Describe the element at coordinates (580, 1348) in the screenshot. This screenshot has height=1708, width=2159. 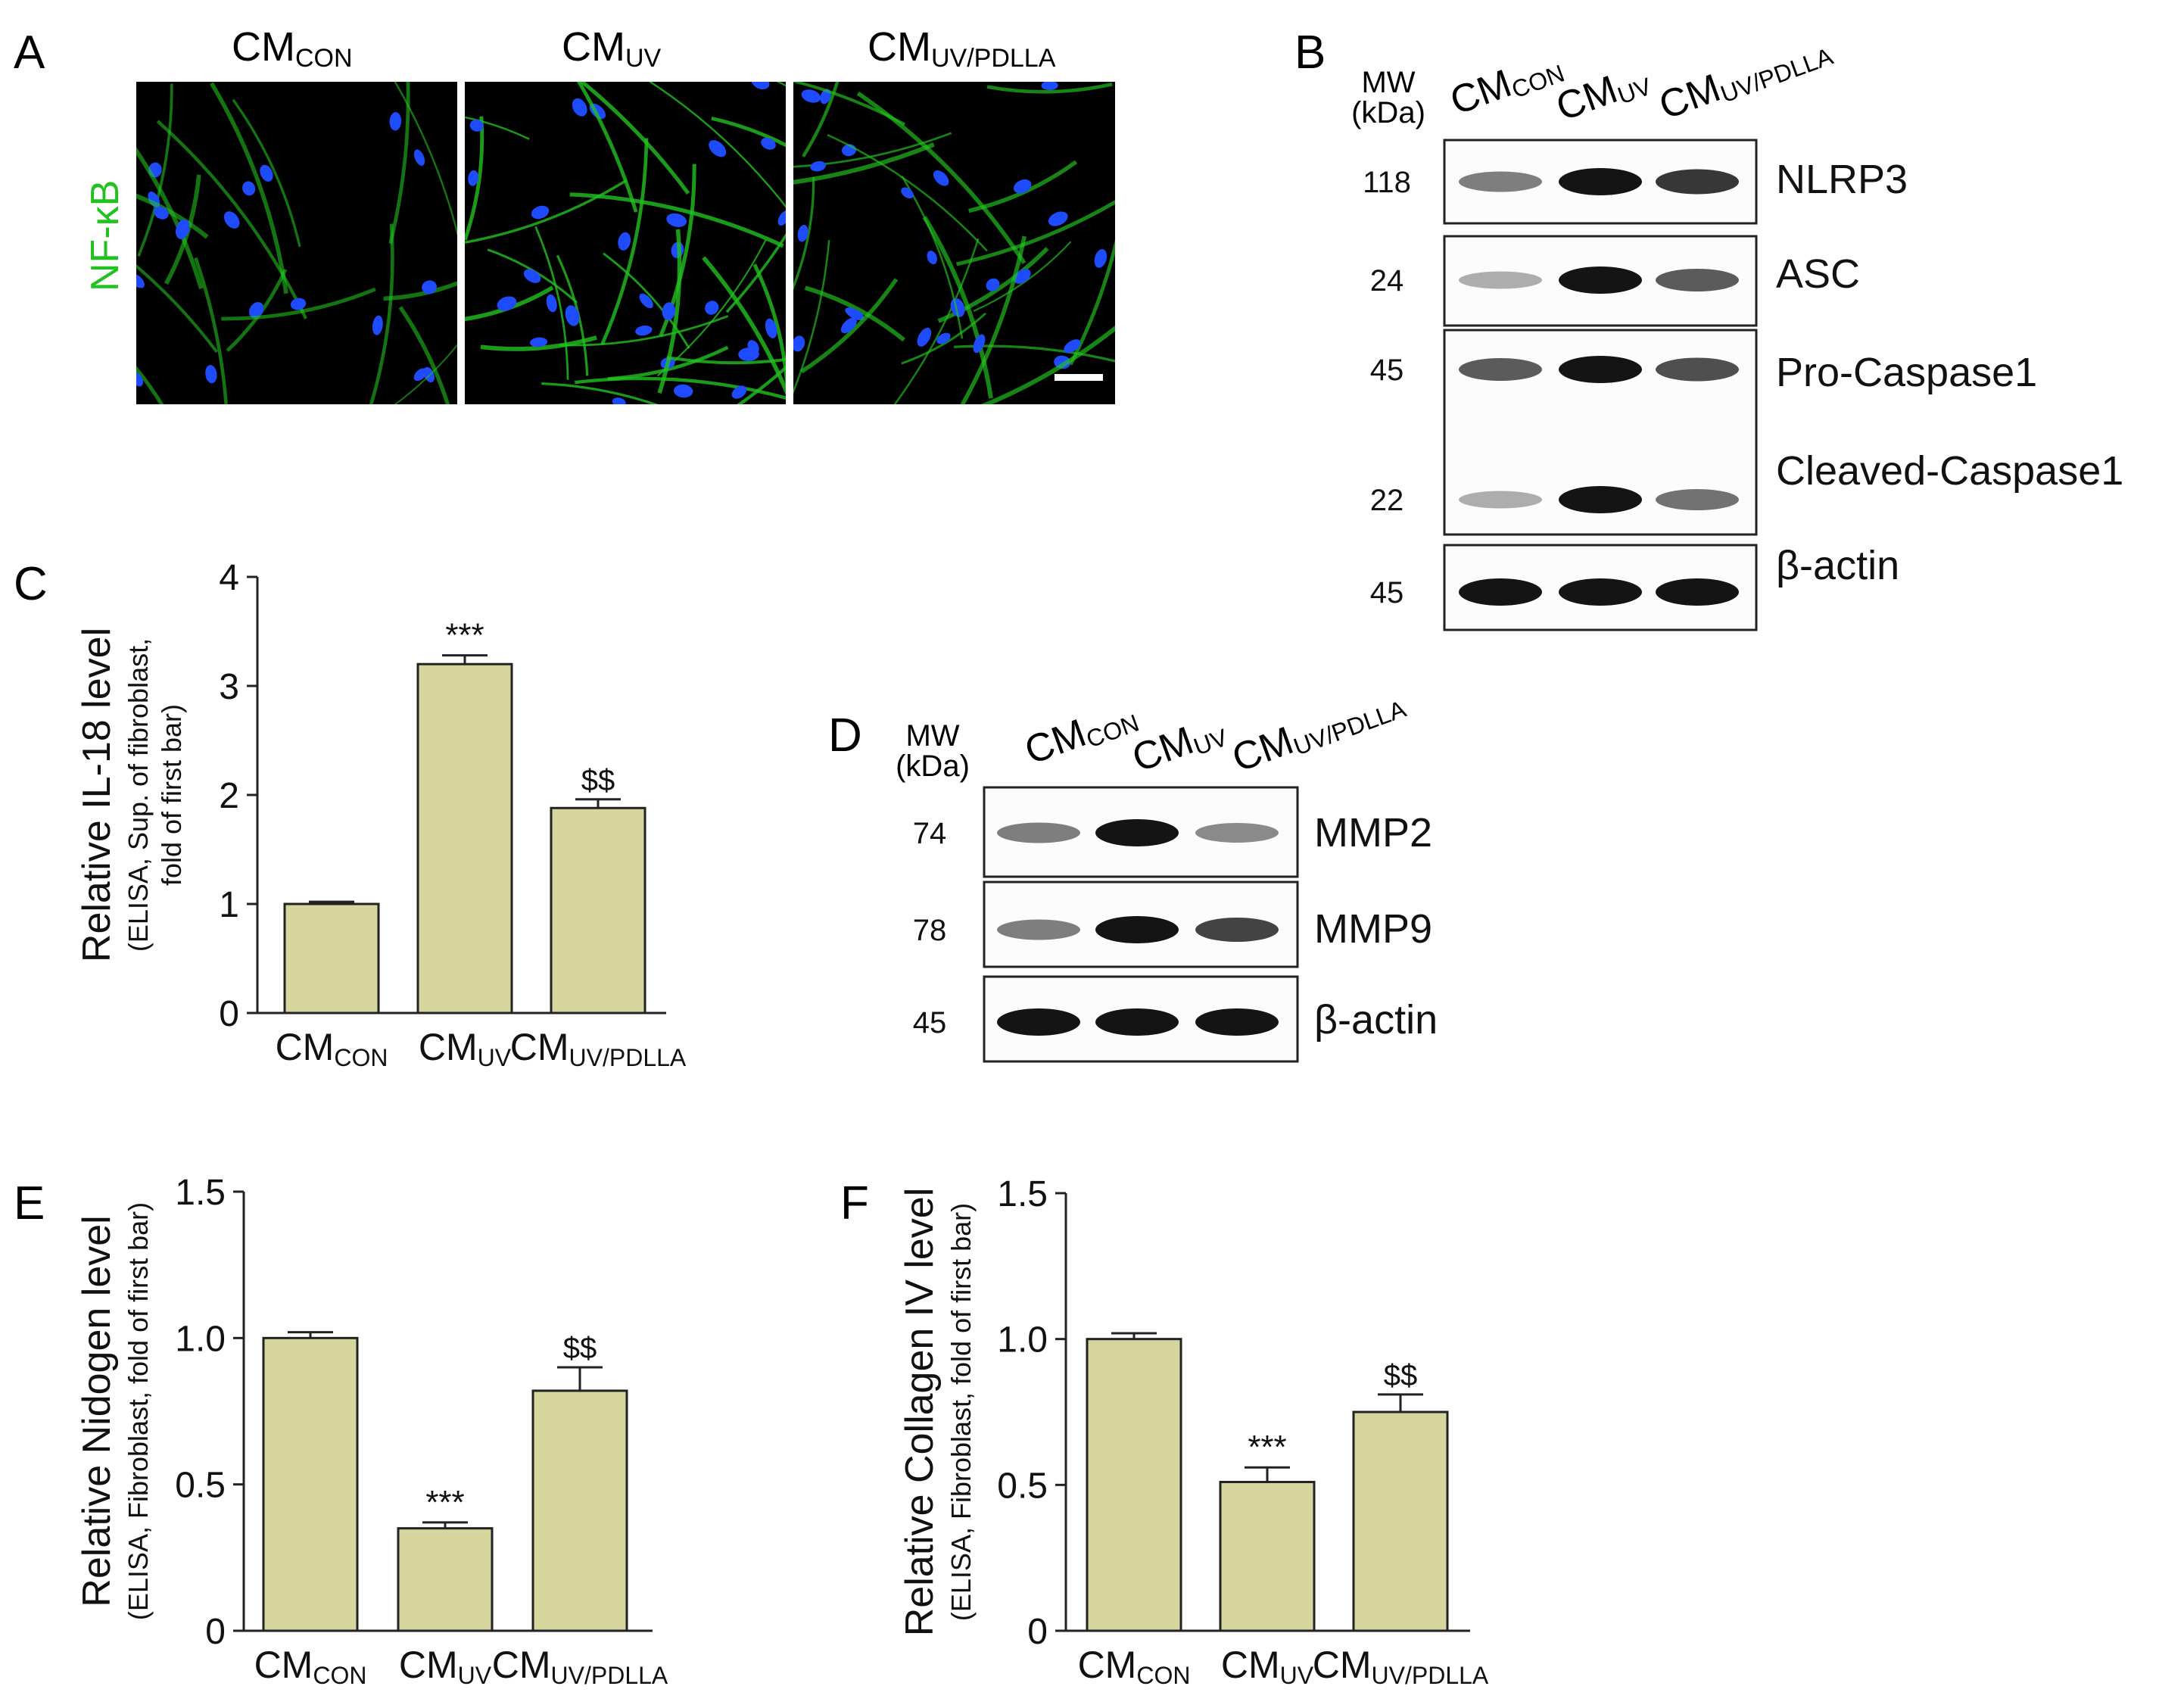
I see `significance-mark: $$` at that location.